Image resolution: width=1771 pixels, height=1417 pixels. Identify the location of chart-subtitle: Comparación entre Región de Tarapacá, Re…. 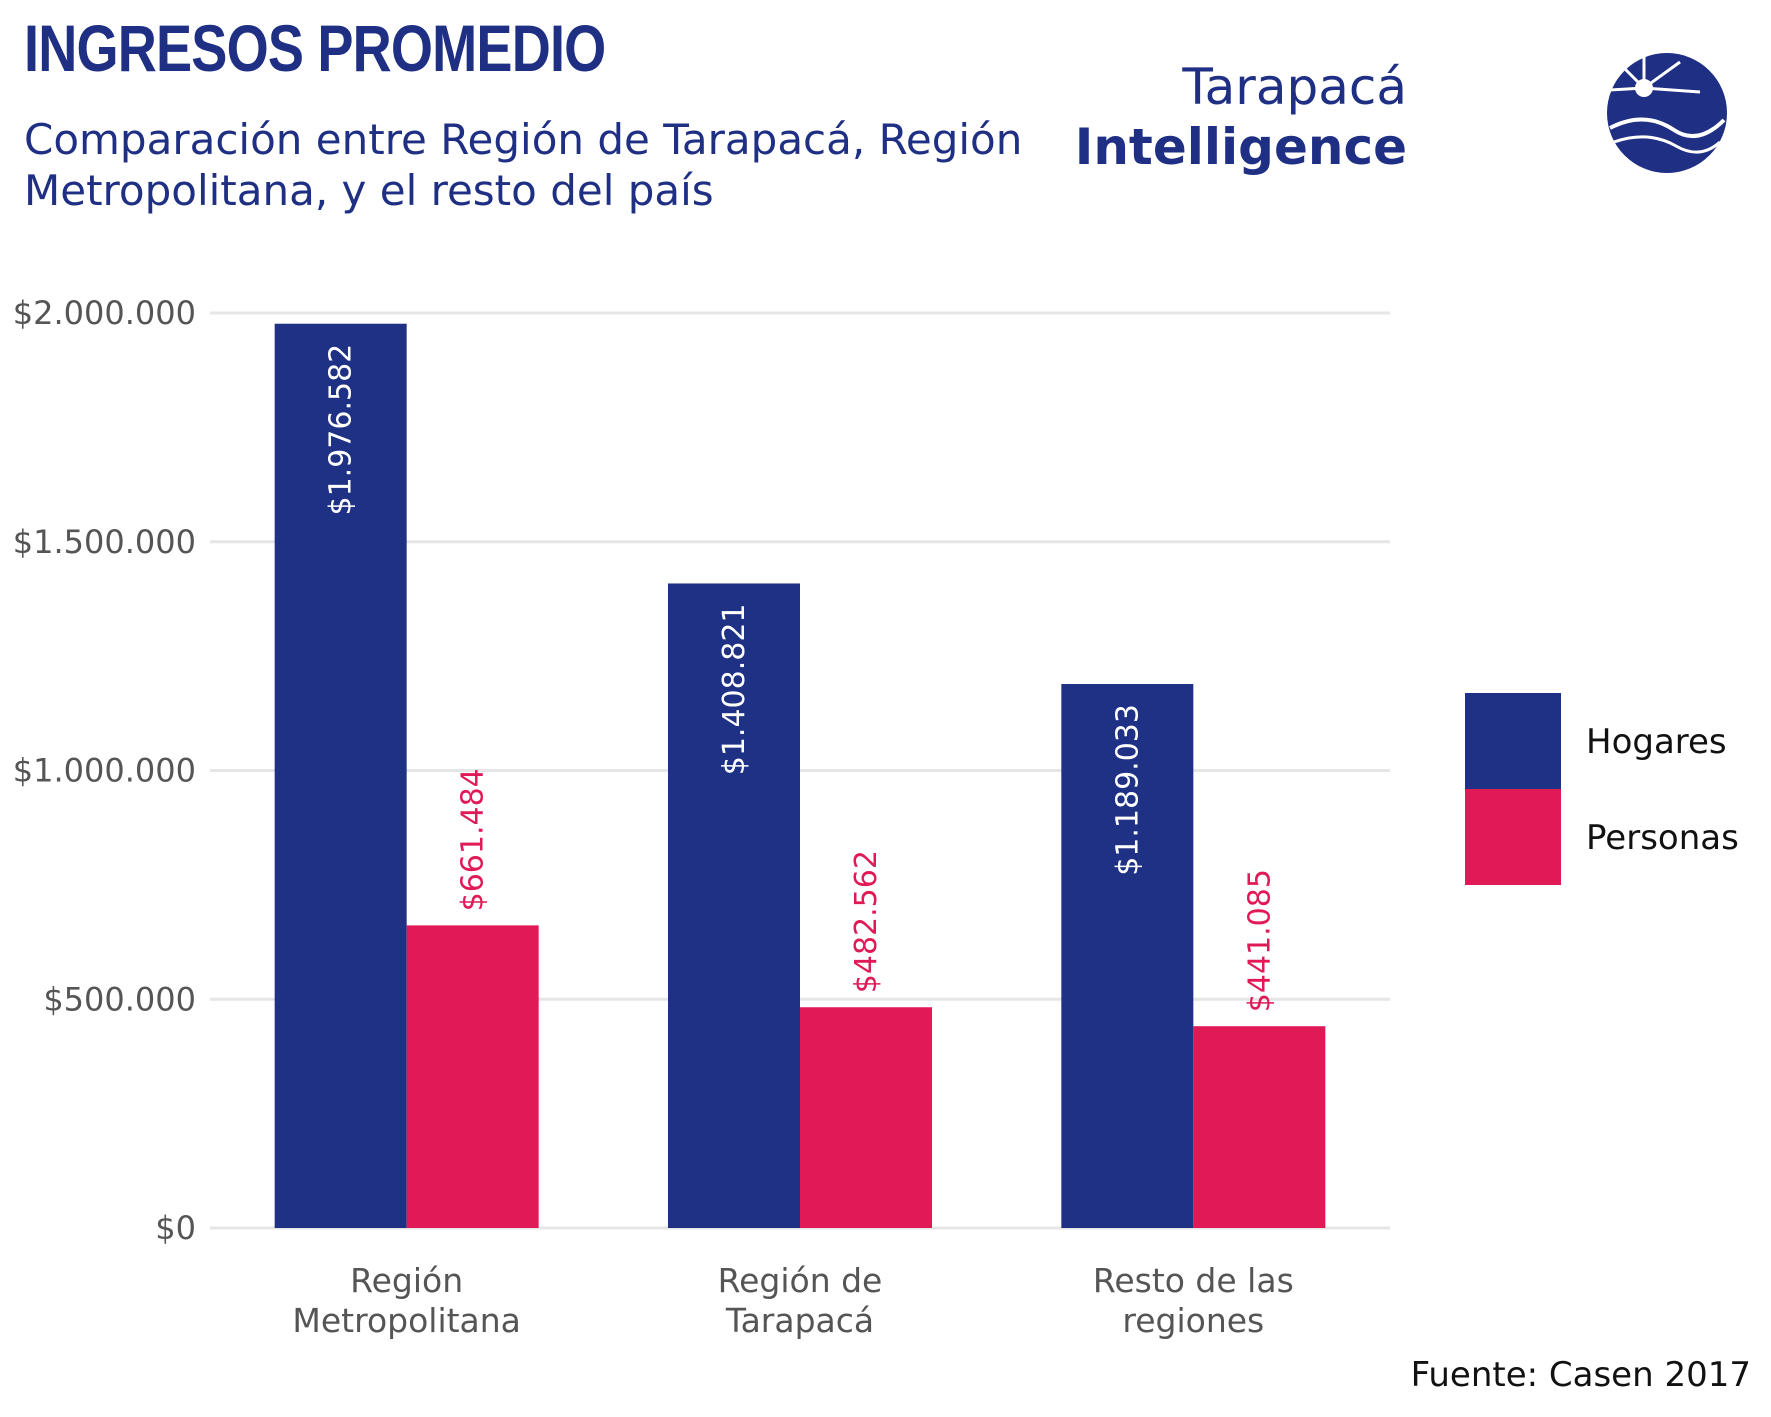
(523, 165).